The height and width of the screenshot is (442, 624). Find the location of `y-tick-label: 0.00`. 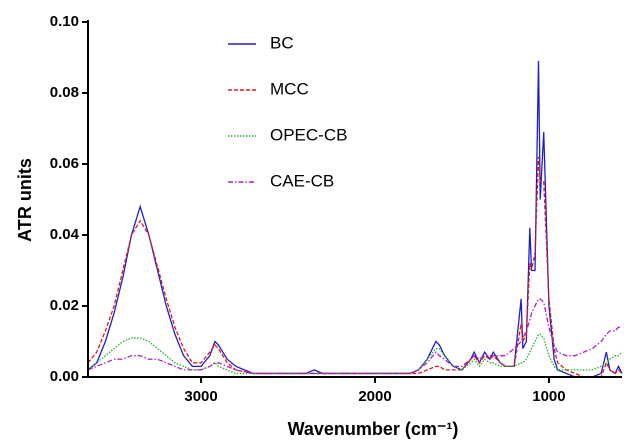

y-tick-label: 0.00 is located at coordinates (64, 376).